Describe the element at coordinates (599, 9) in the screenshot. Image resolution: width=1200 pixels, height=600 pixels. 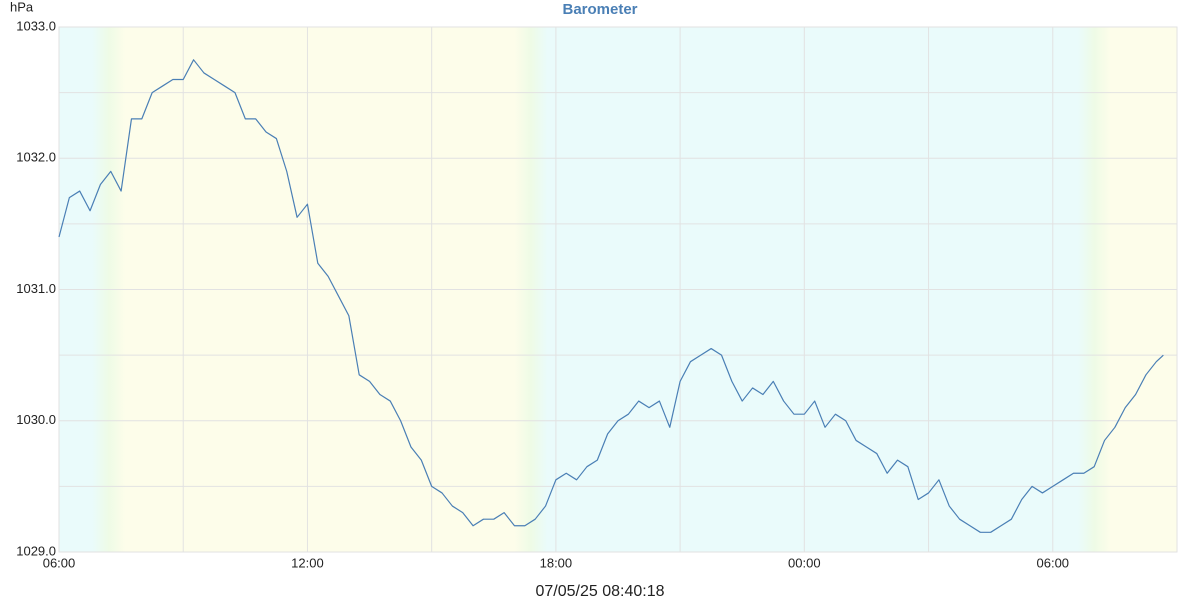
I see `chart-title: Barometer` at that location.